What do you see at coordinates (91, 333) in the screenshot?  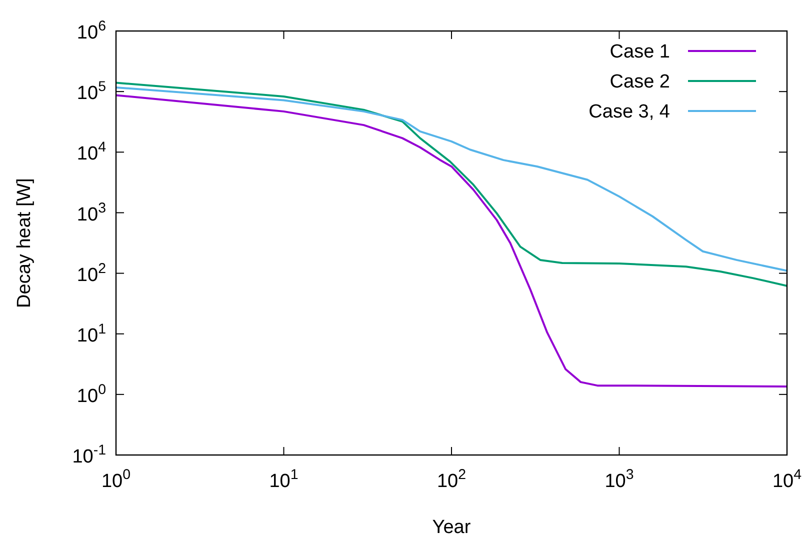 I see `y-tick-label: 10$^{1}$` at bounding box center [91, 333].